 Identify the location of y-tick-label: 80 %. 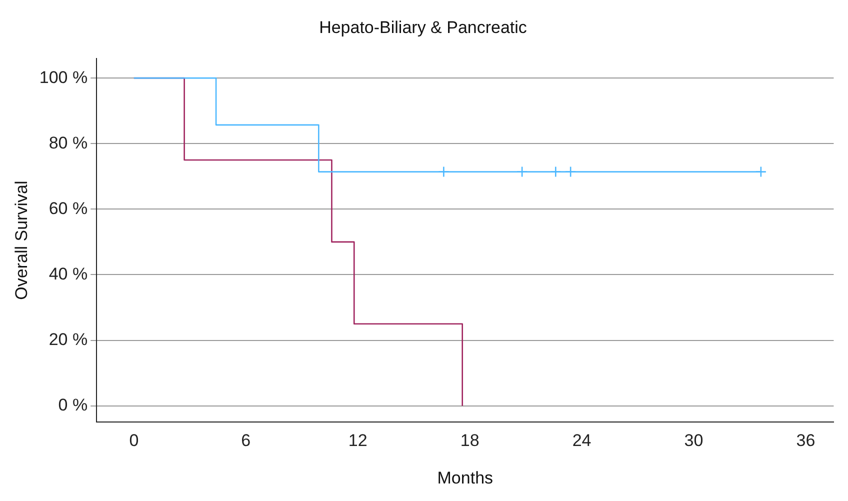
(68, 142).